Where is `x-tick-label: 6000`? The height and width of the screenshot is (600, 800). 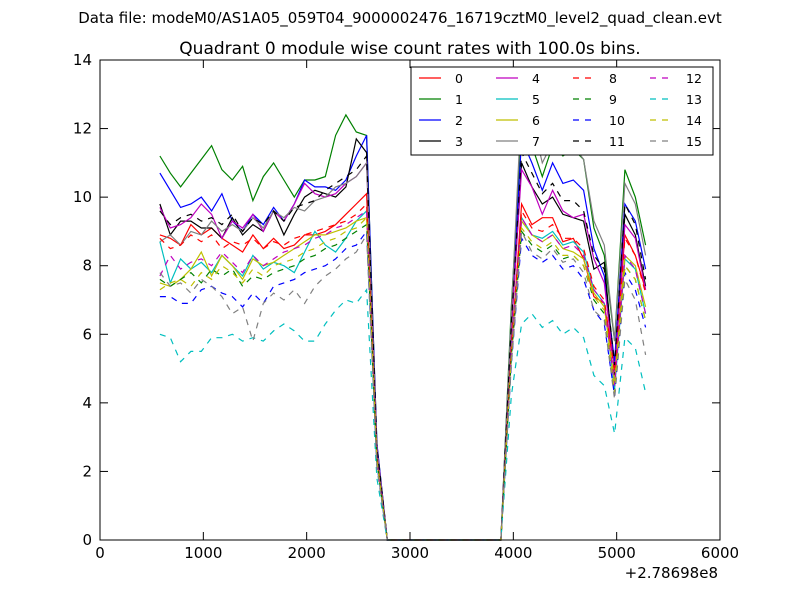
x-tick-label: 6000 is located at coordinates (720, 553).